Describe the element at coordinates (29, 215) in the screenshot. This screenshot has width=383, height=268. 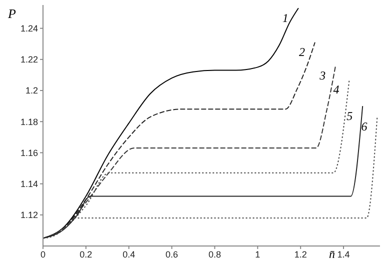
I see `y-tick-label: 1.12` at that location.